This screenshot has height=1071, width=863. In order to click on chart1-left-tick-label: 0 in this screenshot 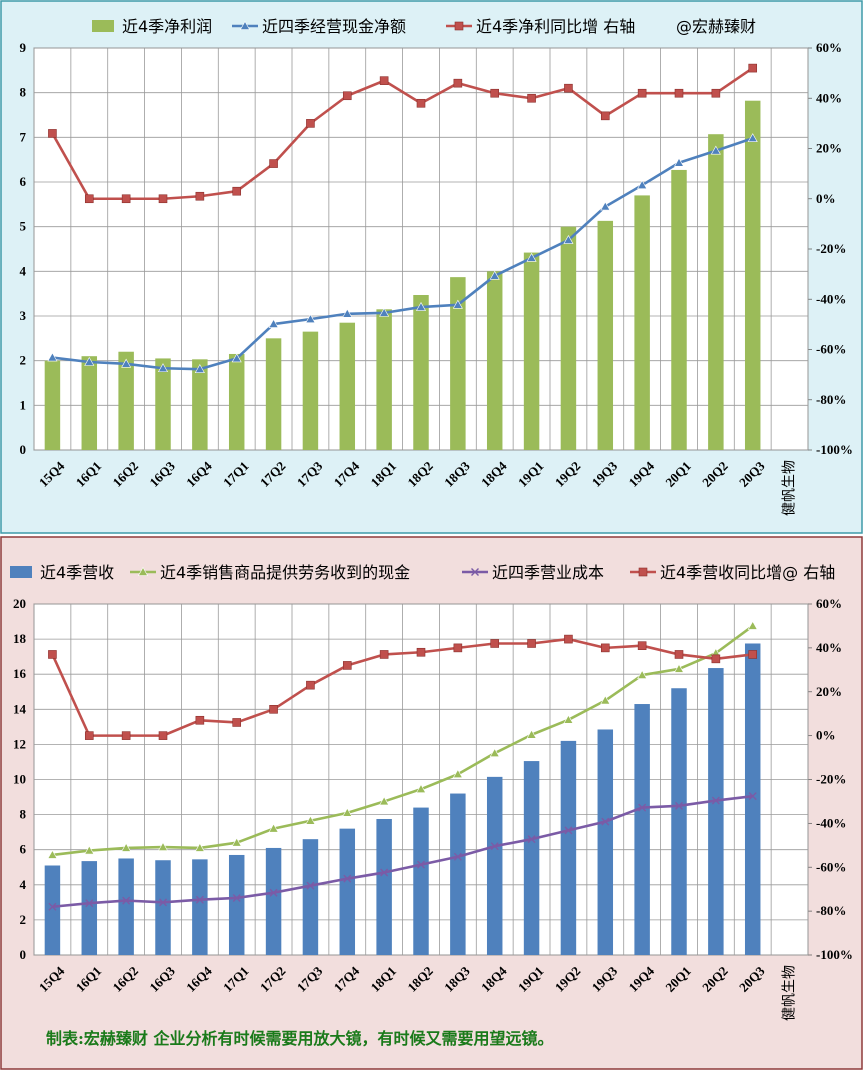, I will do `click(23, 449)`.